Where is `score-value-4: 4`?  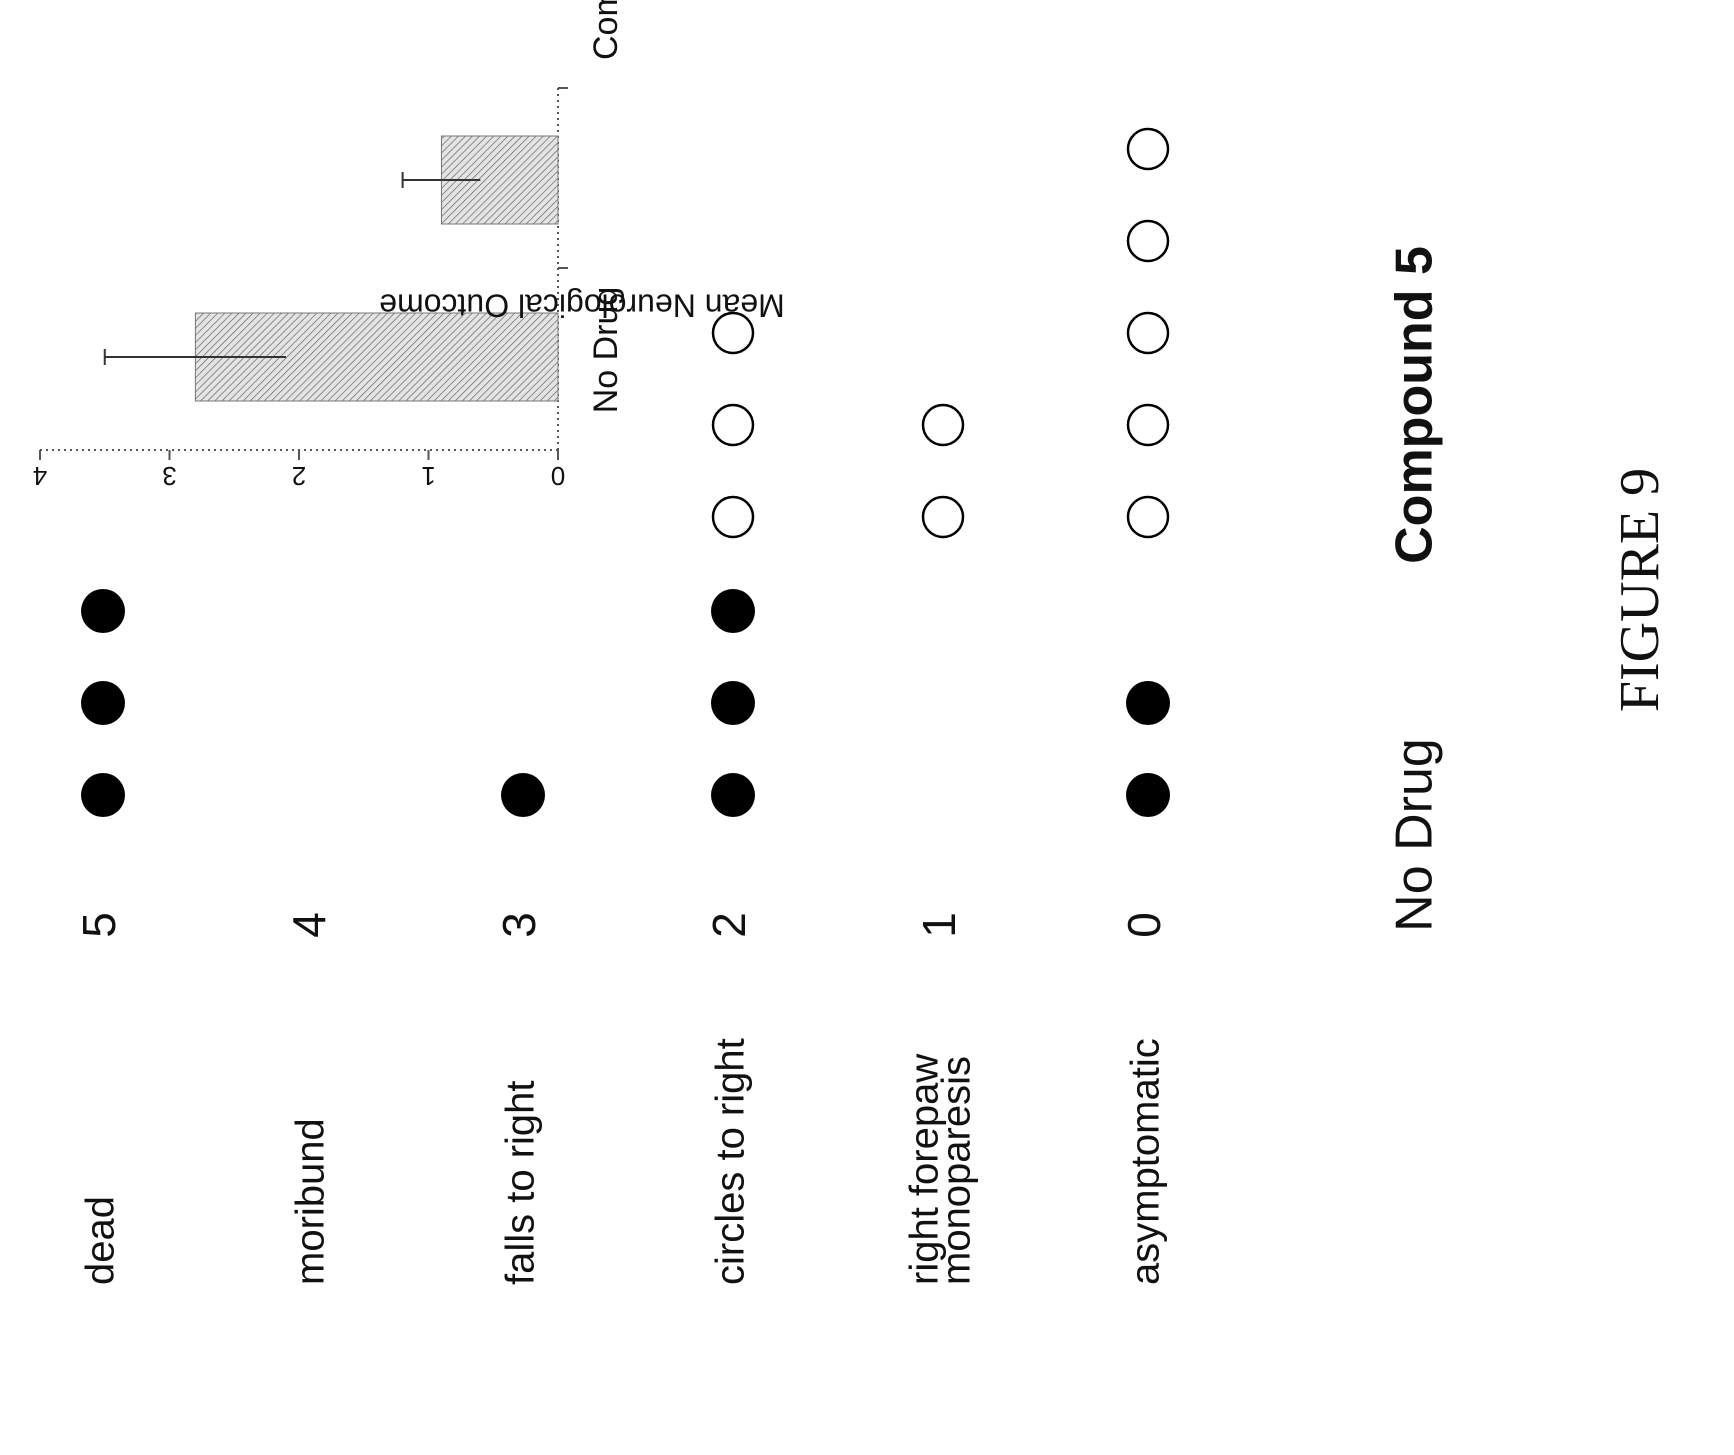
score-value-4: 4 is located at coordinates (309, 925).